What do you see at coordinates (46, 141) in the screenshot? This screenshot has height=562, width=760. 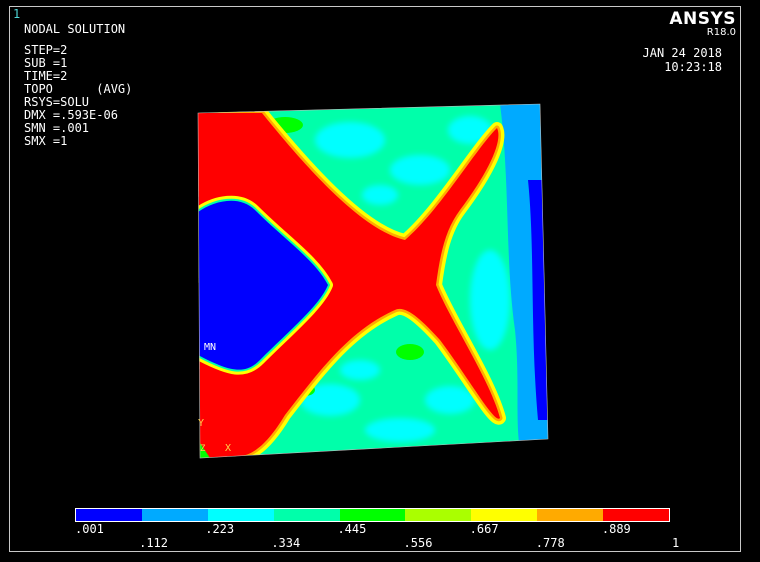 I see `param-line: SMX =1` at bounding box center [46, 141].